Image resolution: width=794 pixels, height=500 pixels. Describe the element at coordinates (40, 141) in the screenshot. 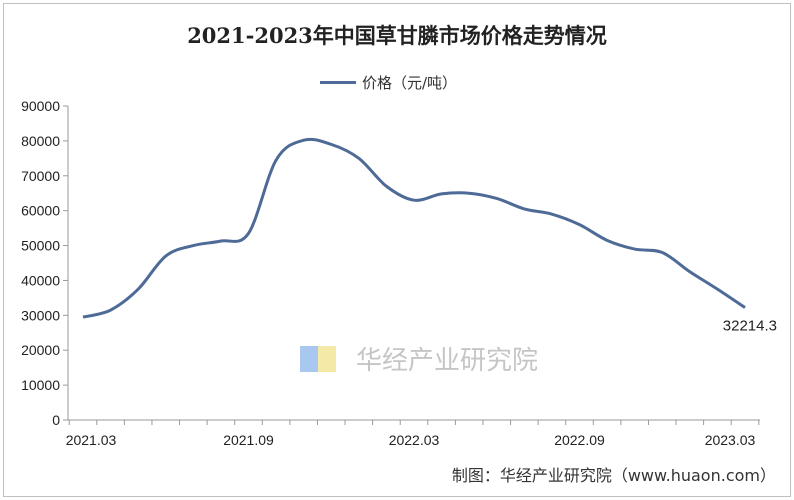

I see `y-tick-label: 80000` at that location.